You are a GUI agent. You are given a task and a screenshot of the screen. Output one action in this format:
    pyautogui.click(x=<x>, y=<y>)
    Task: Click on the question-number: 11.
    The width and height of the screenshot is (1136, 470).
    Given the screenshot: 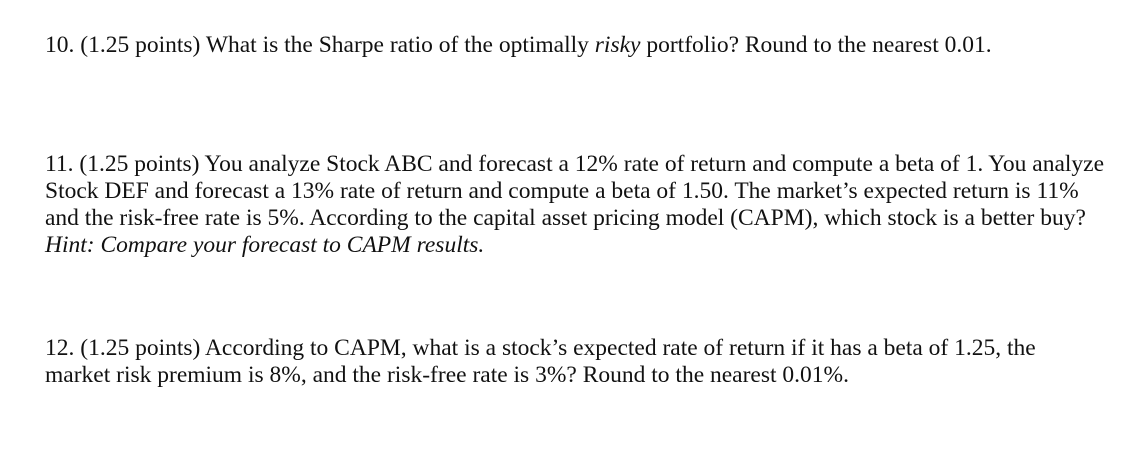 What is the action you would take?
    pyautogui.click(x=59, y=164)
    